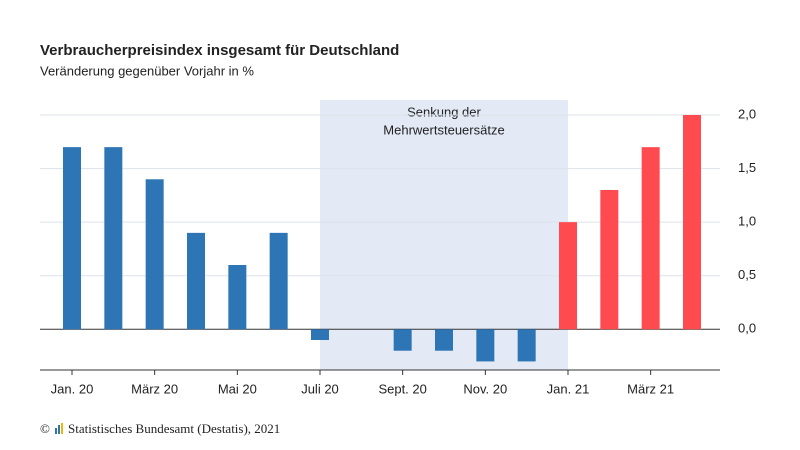  Describe the element at coordinates (485, 388) in the screenshot. I see `x-tick-label: Nov. 20` at that location.